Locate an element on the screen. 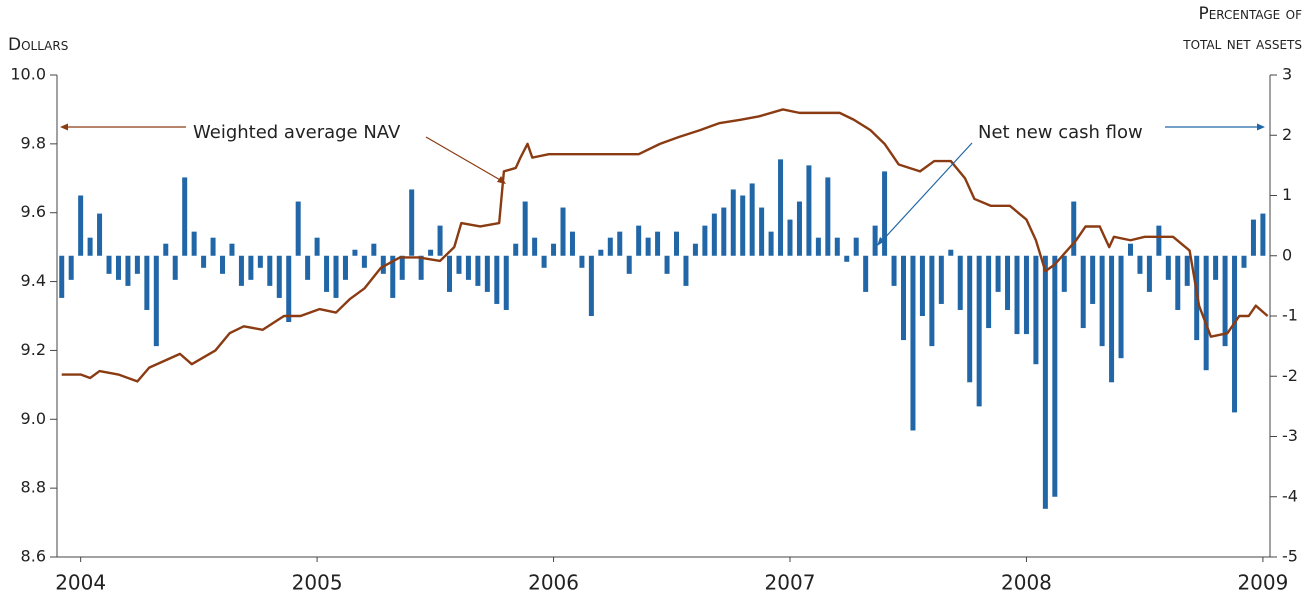 The height and width of the screenshot is (605, 1310). y-tick-label: 9.4 is located at coordinates (33, 280).